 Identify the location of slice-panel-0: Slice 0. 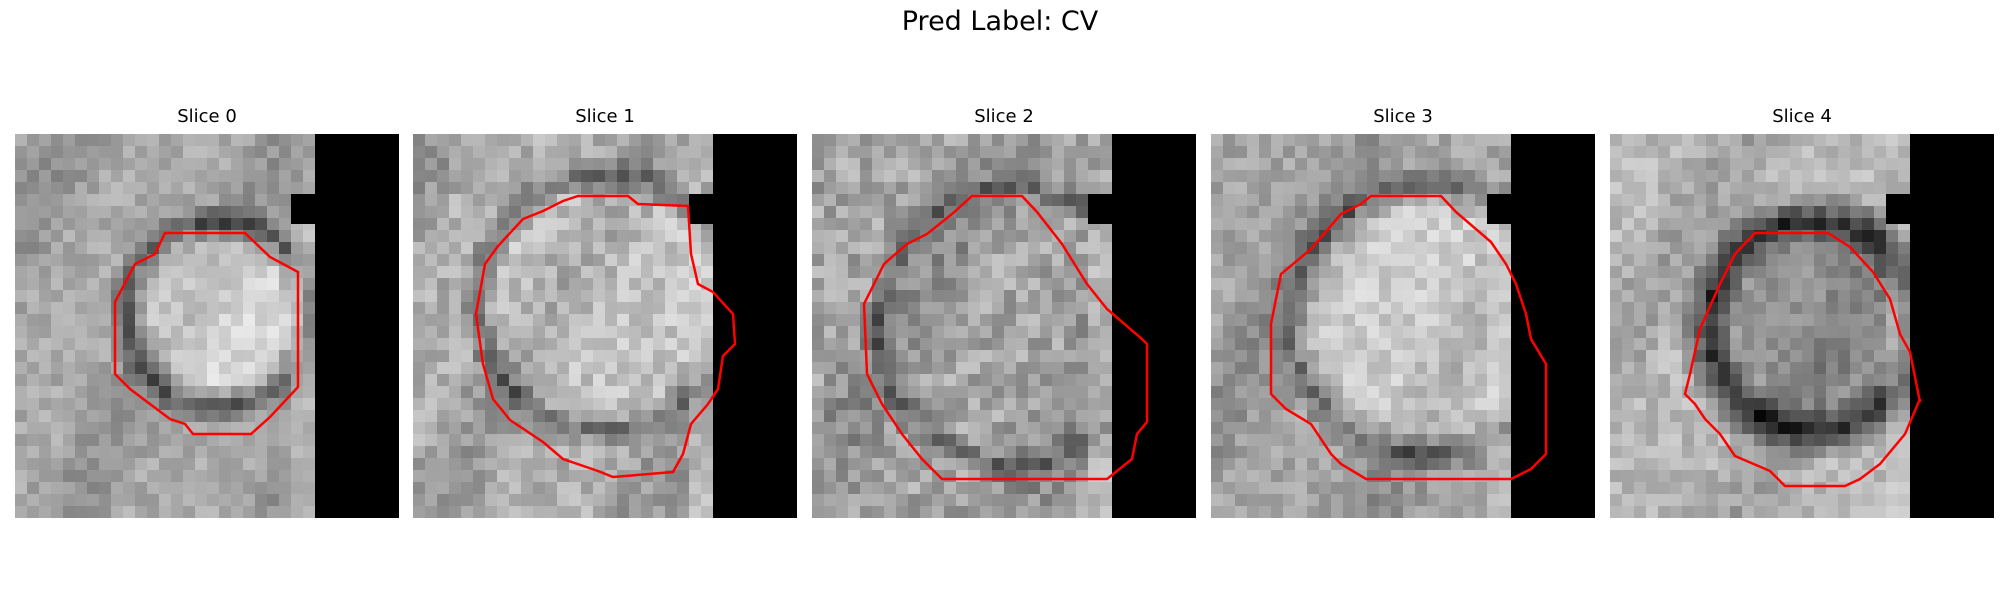
(207, 316).